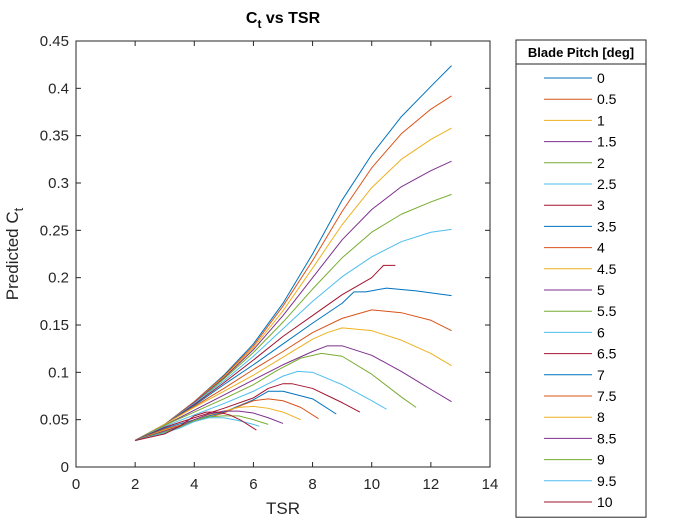 Image resolution: width=700 pixels, height=525 pixels. What do you see at coordinates (607, 226) in the screenshot?
I see `legend-entry-label: 3.5` at bounding box center [607, 226].